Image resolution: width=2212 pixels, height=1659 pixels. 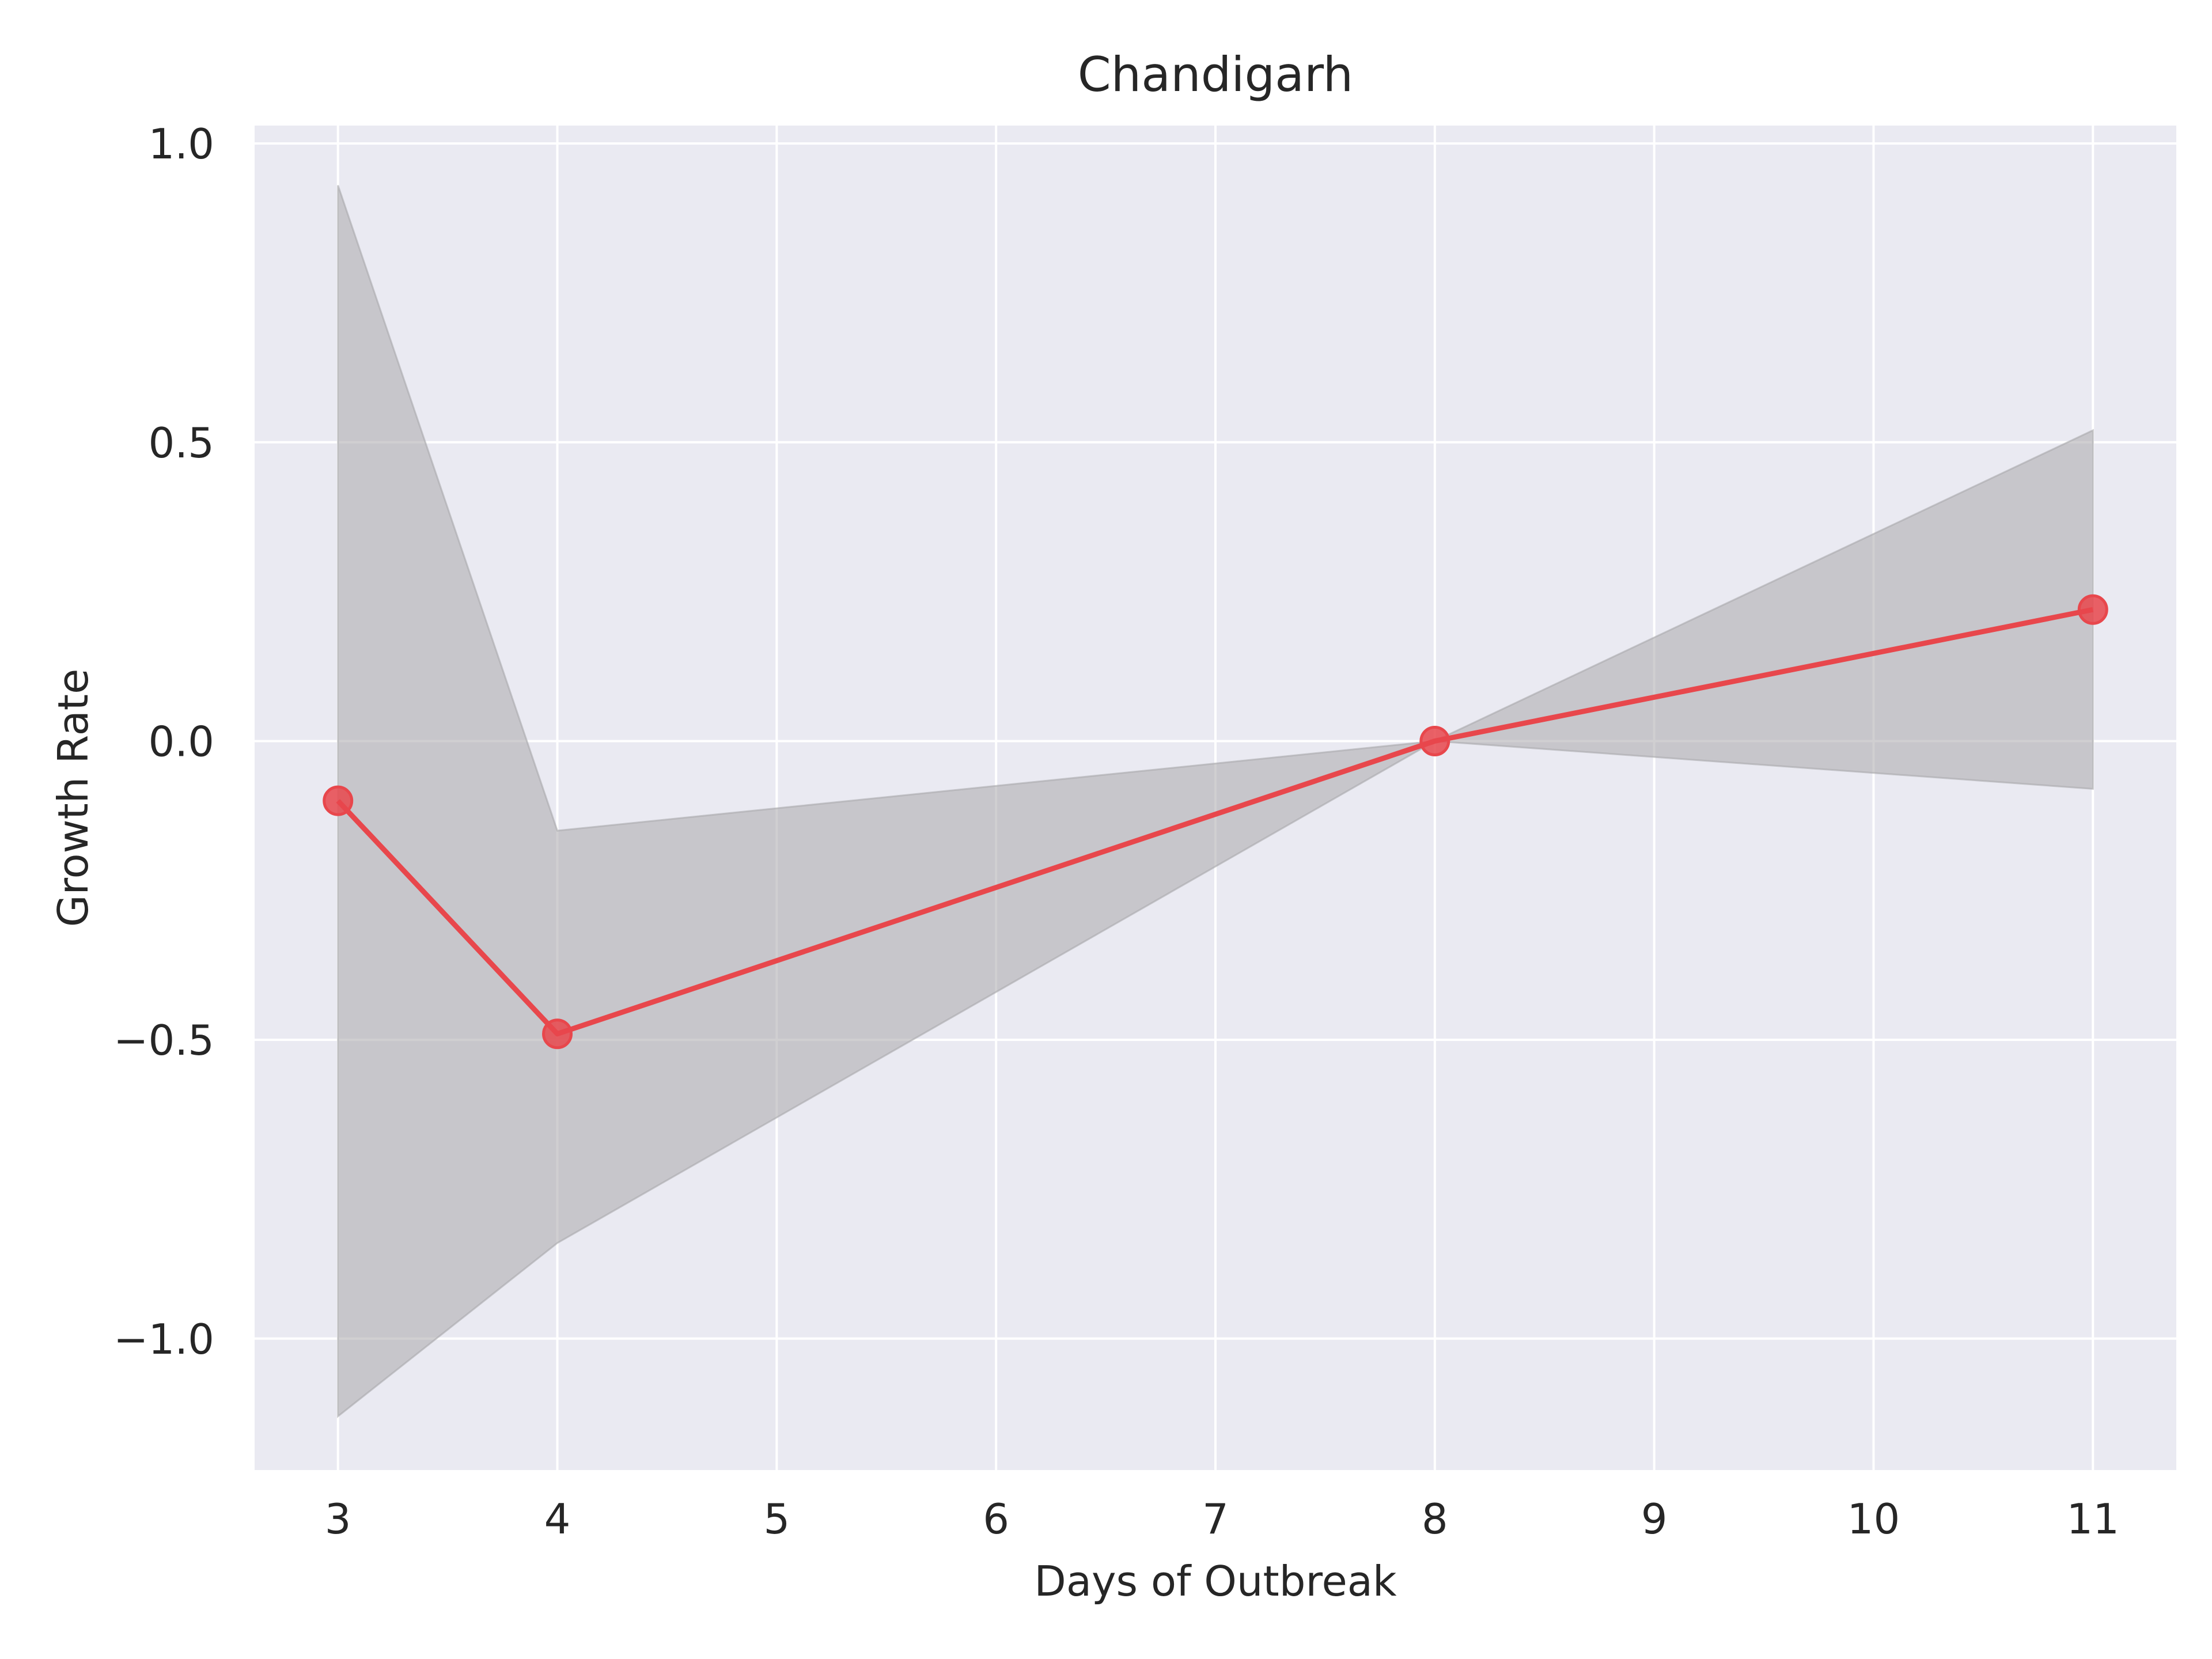 What do you see at coordinates (1216, 75) in the screenshot?
I see `chart-title: Chandigarh` at bounding box center [1216, 75].